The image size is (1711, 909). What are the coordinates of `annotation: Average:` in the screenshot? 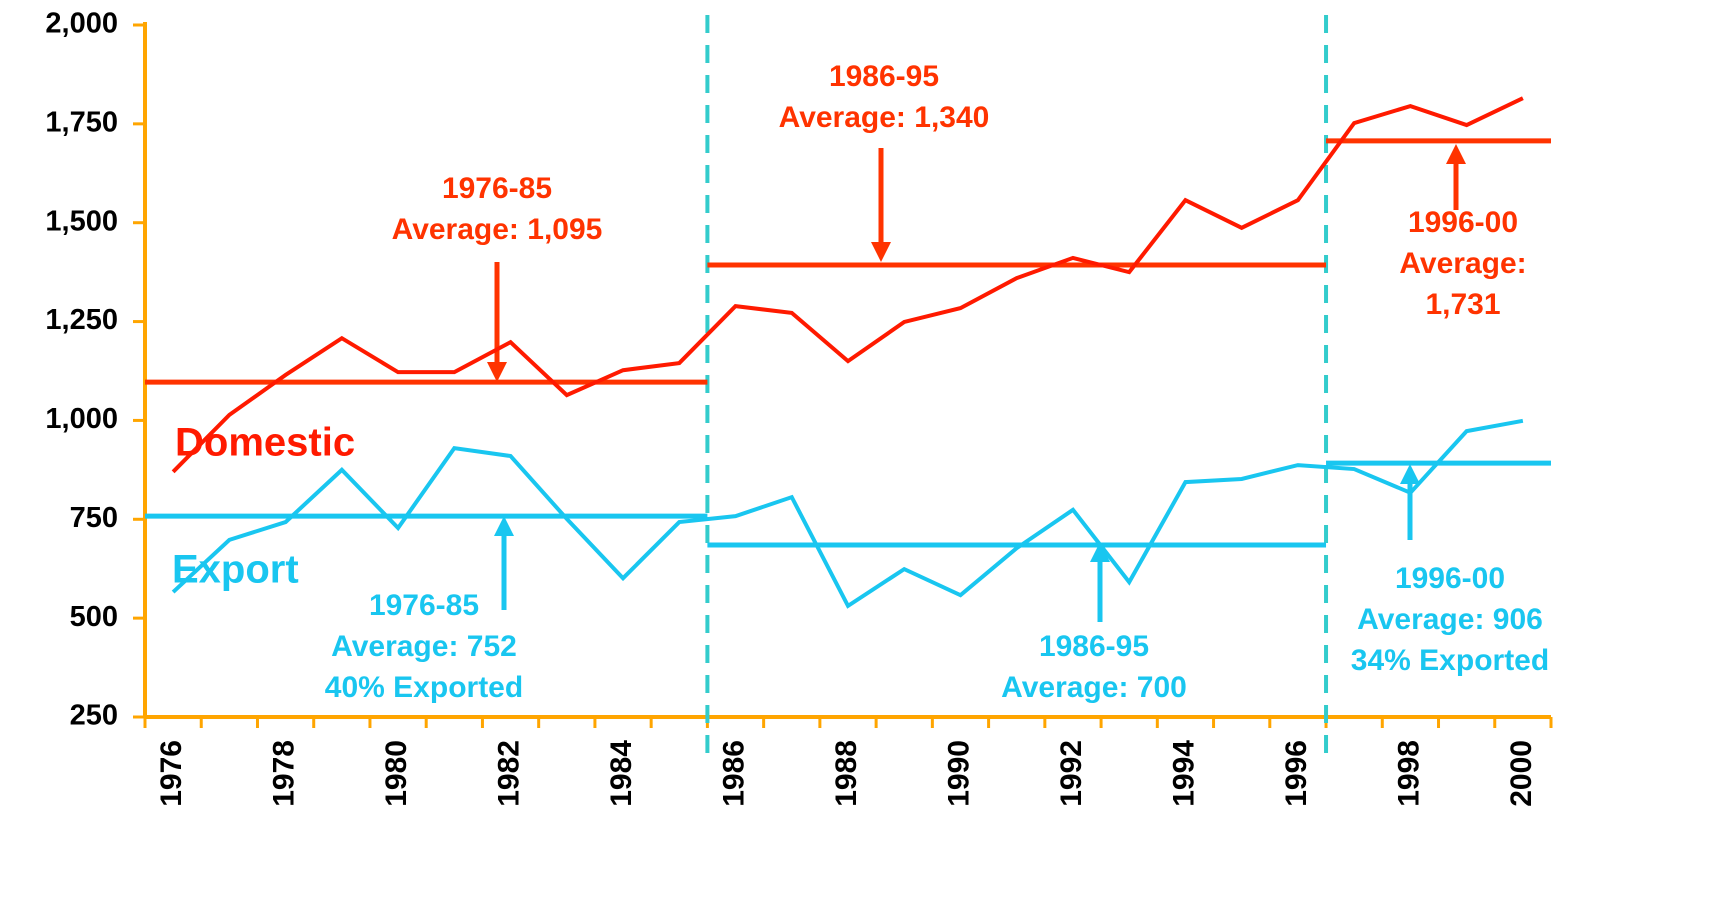 It's located at (1462, 263).